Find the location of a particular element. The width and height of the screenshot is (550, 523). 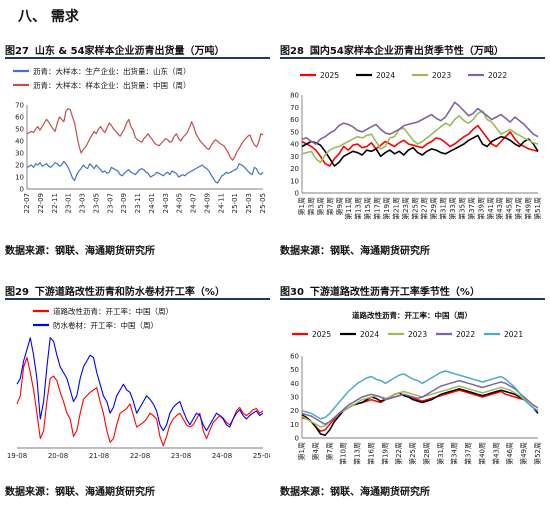

x-tick-label: 第23周 is located at coordinates (405, 208).